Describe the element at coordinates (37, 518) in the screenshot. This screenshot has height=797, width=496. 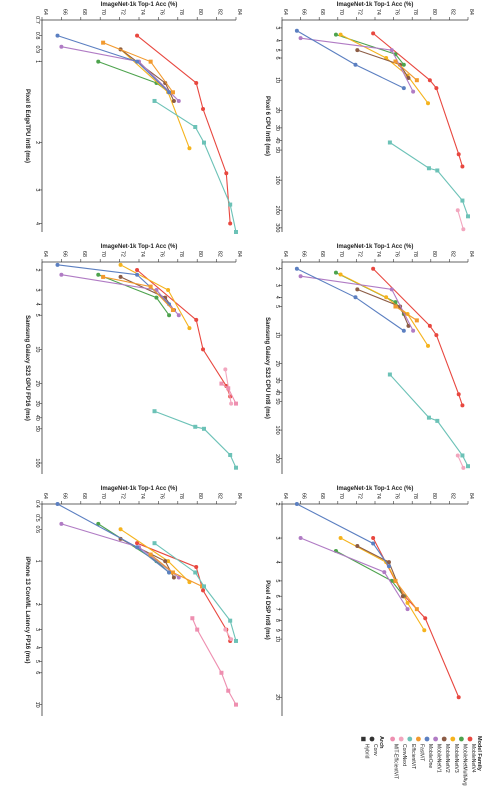
I see `latency-tick-label: 0.5` at that location.